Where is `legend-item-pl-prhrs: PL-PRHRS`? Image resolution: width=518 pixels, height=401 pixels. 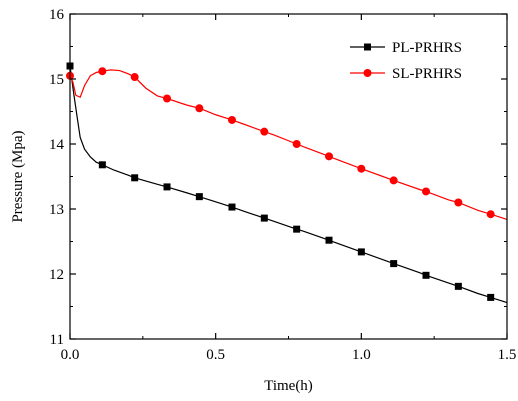 legend-item-pl-prhrs: PL-PRHRS is located at coordinates (406, 48).